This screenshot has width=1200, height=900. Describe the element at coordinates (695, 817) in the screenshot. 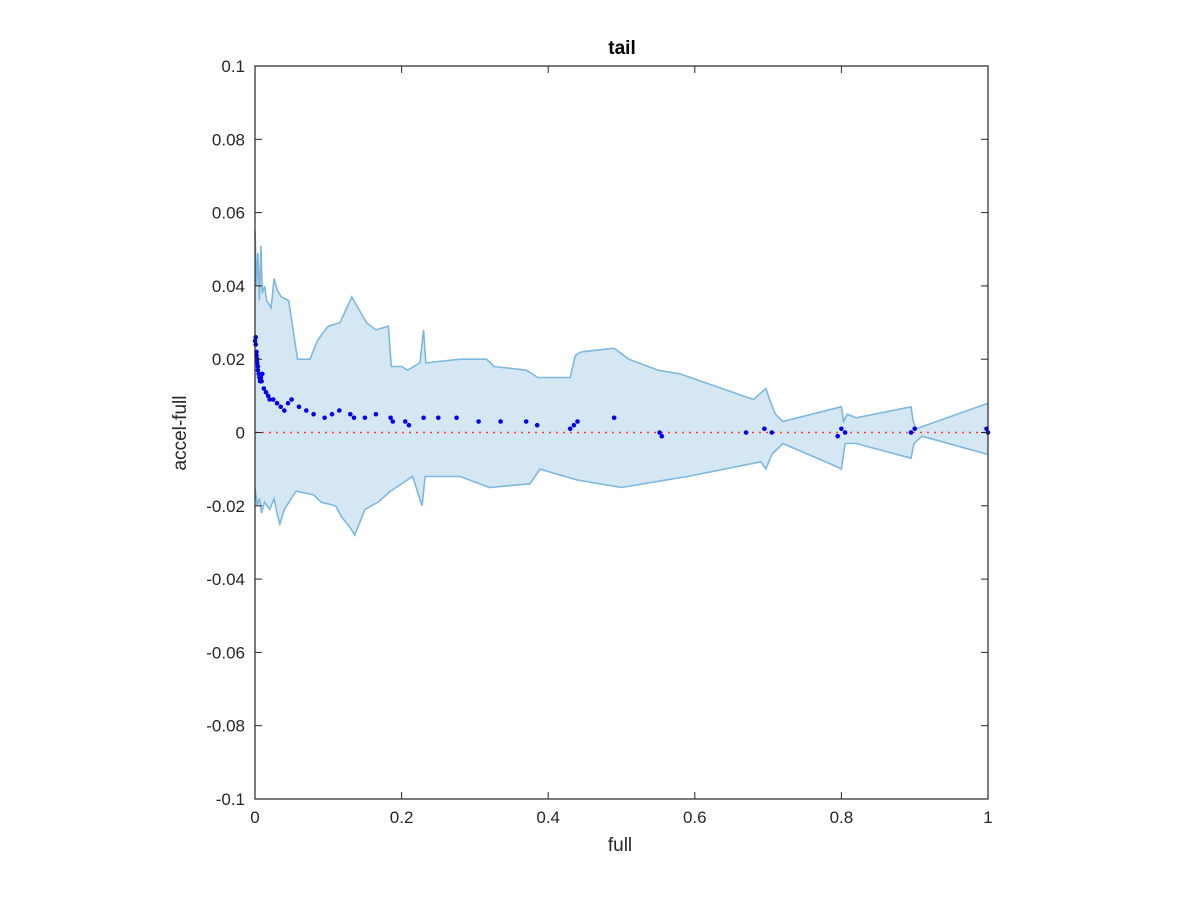

I see `x-tick-label: 0.6` at that location.